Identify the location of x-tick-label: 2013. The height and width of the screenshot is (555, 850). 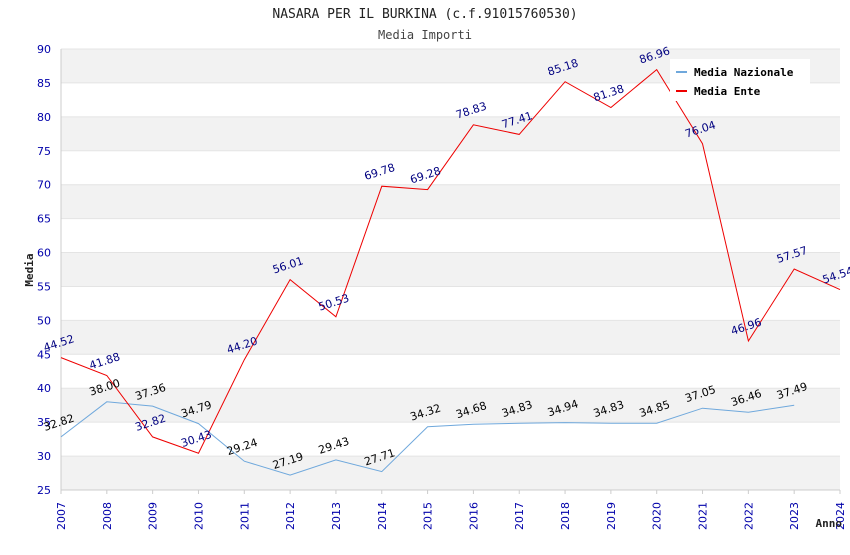
(336, 516).